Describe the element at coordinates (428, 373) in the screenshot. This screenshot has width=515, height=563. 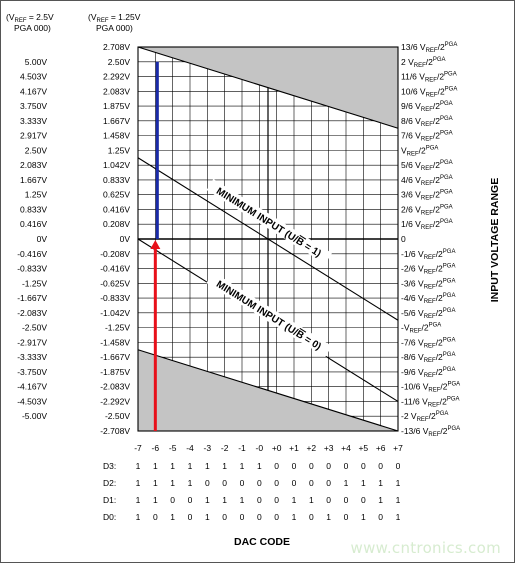
I see `right-label: -9/6 VREF/2PGA` at that location.